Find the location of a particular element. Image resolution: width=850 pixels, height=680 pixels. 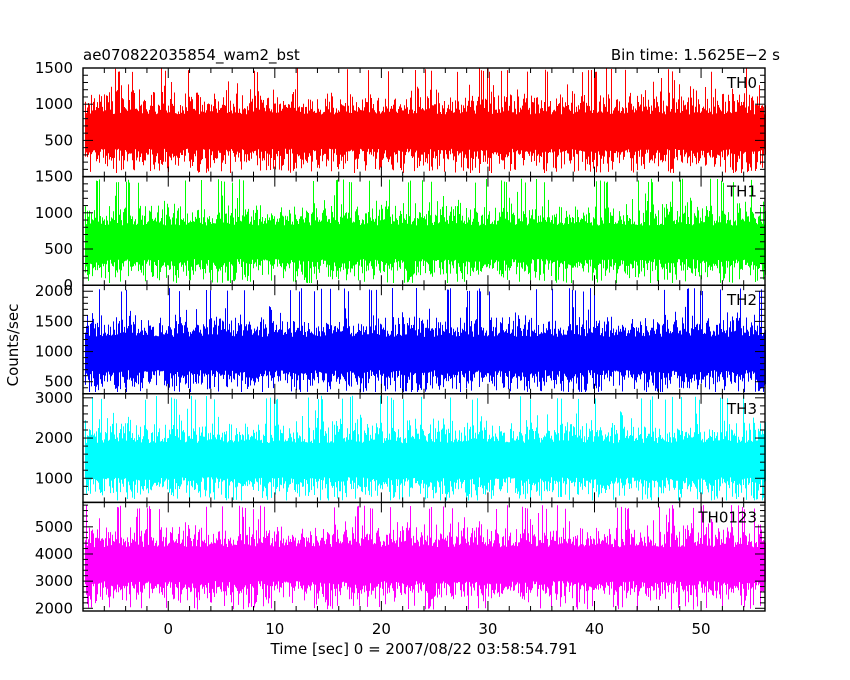

ytick-label-th3: 1000 is located at coordinates (54, 478).